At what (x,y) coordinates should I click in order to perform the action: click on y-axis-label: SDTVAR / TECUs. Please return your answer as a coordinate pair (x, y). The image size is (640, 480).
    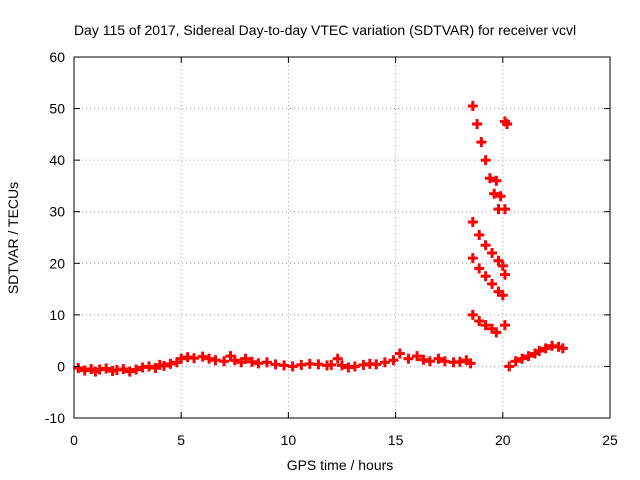
    Looking at the image, I should click on (13, 238).